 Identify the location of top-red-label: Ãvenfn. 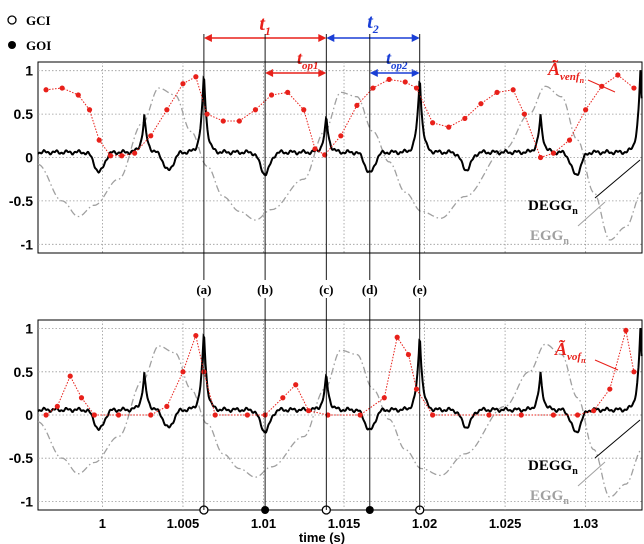
(566, 72).